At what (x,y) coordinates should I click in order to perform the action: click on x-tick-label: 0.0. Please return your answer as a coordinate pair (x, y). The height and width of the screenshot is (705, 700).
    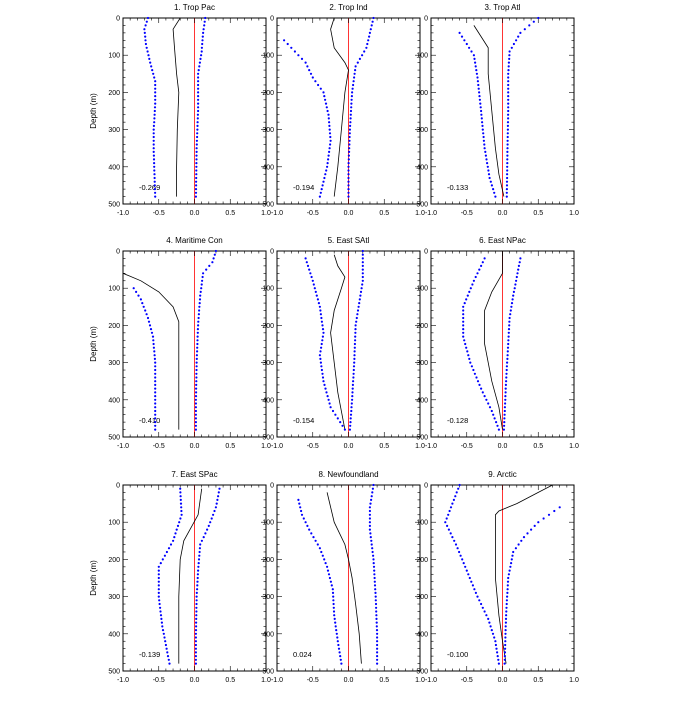
    Looking at the image, I should click on (195, 213).